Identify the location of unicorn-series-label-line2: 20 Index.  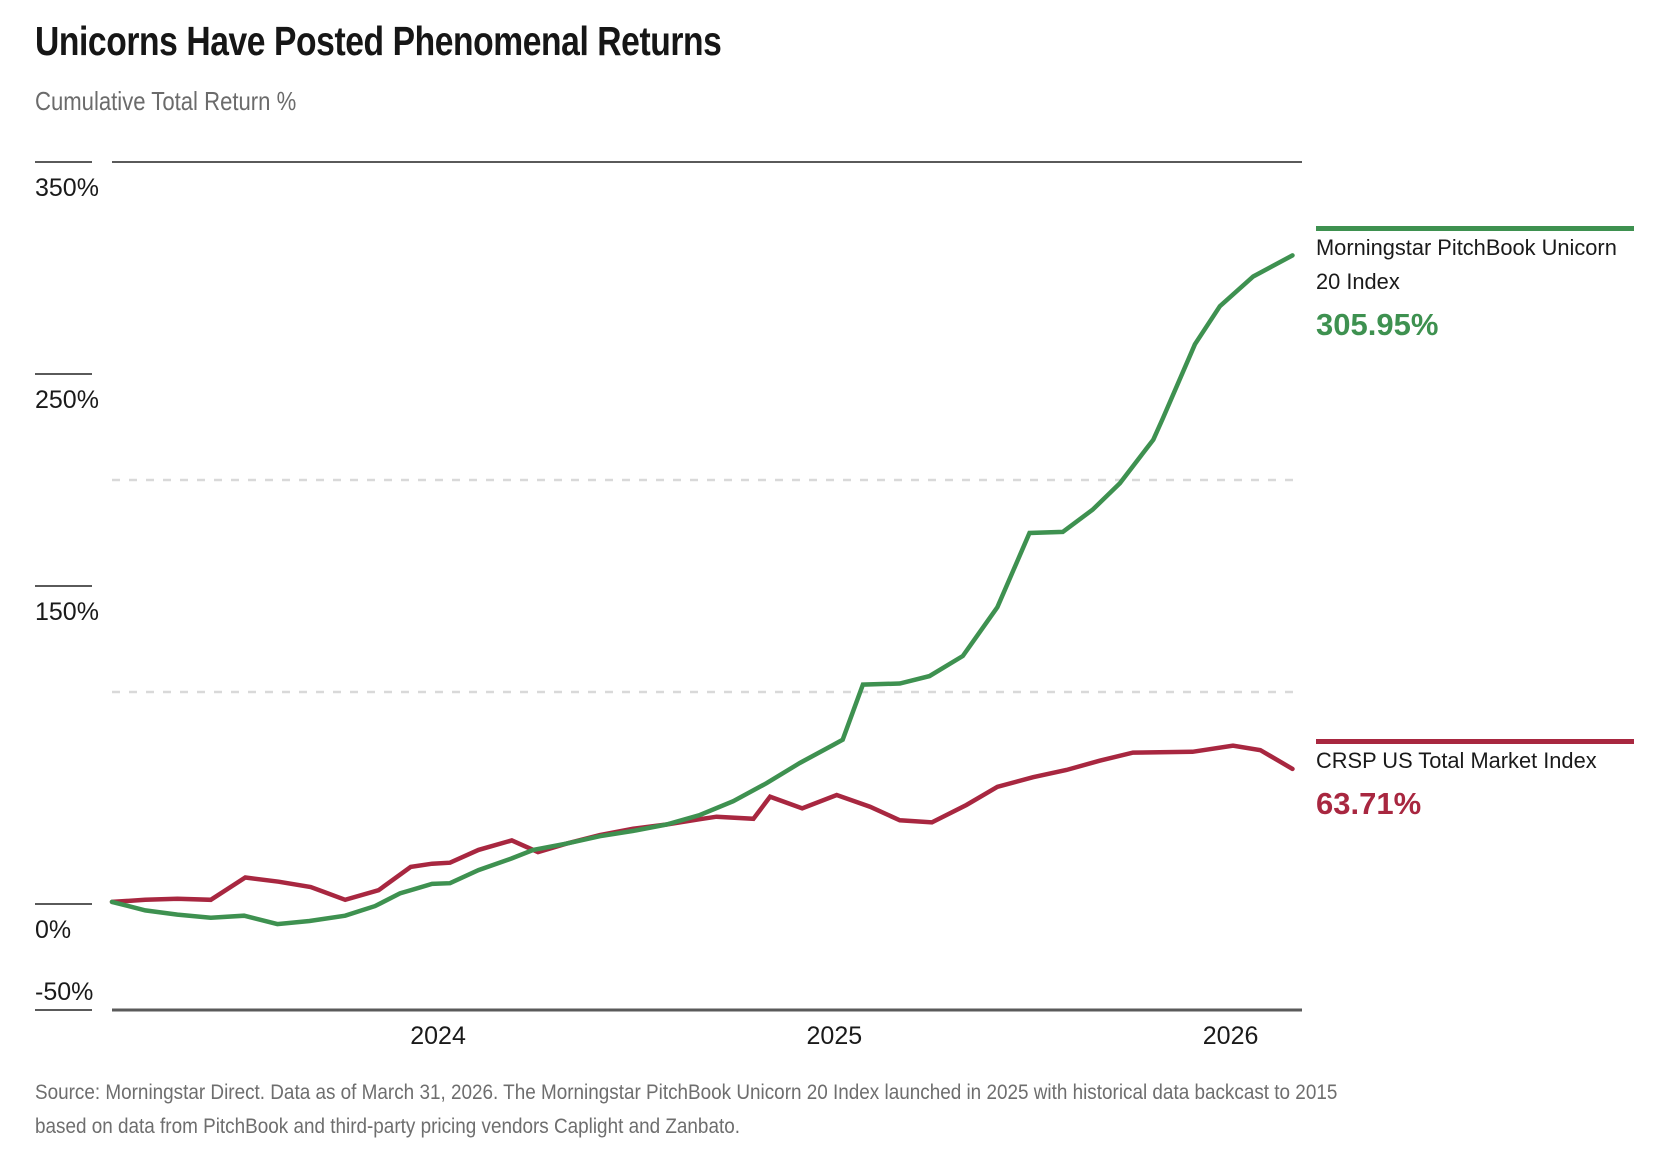
(1358, 281).